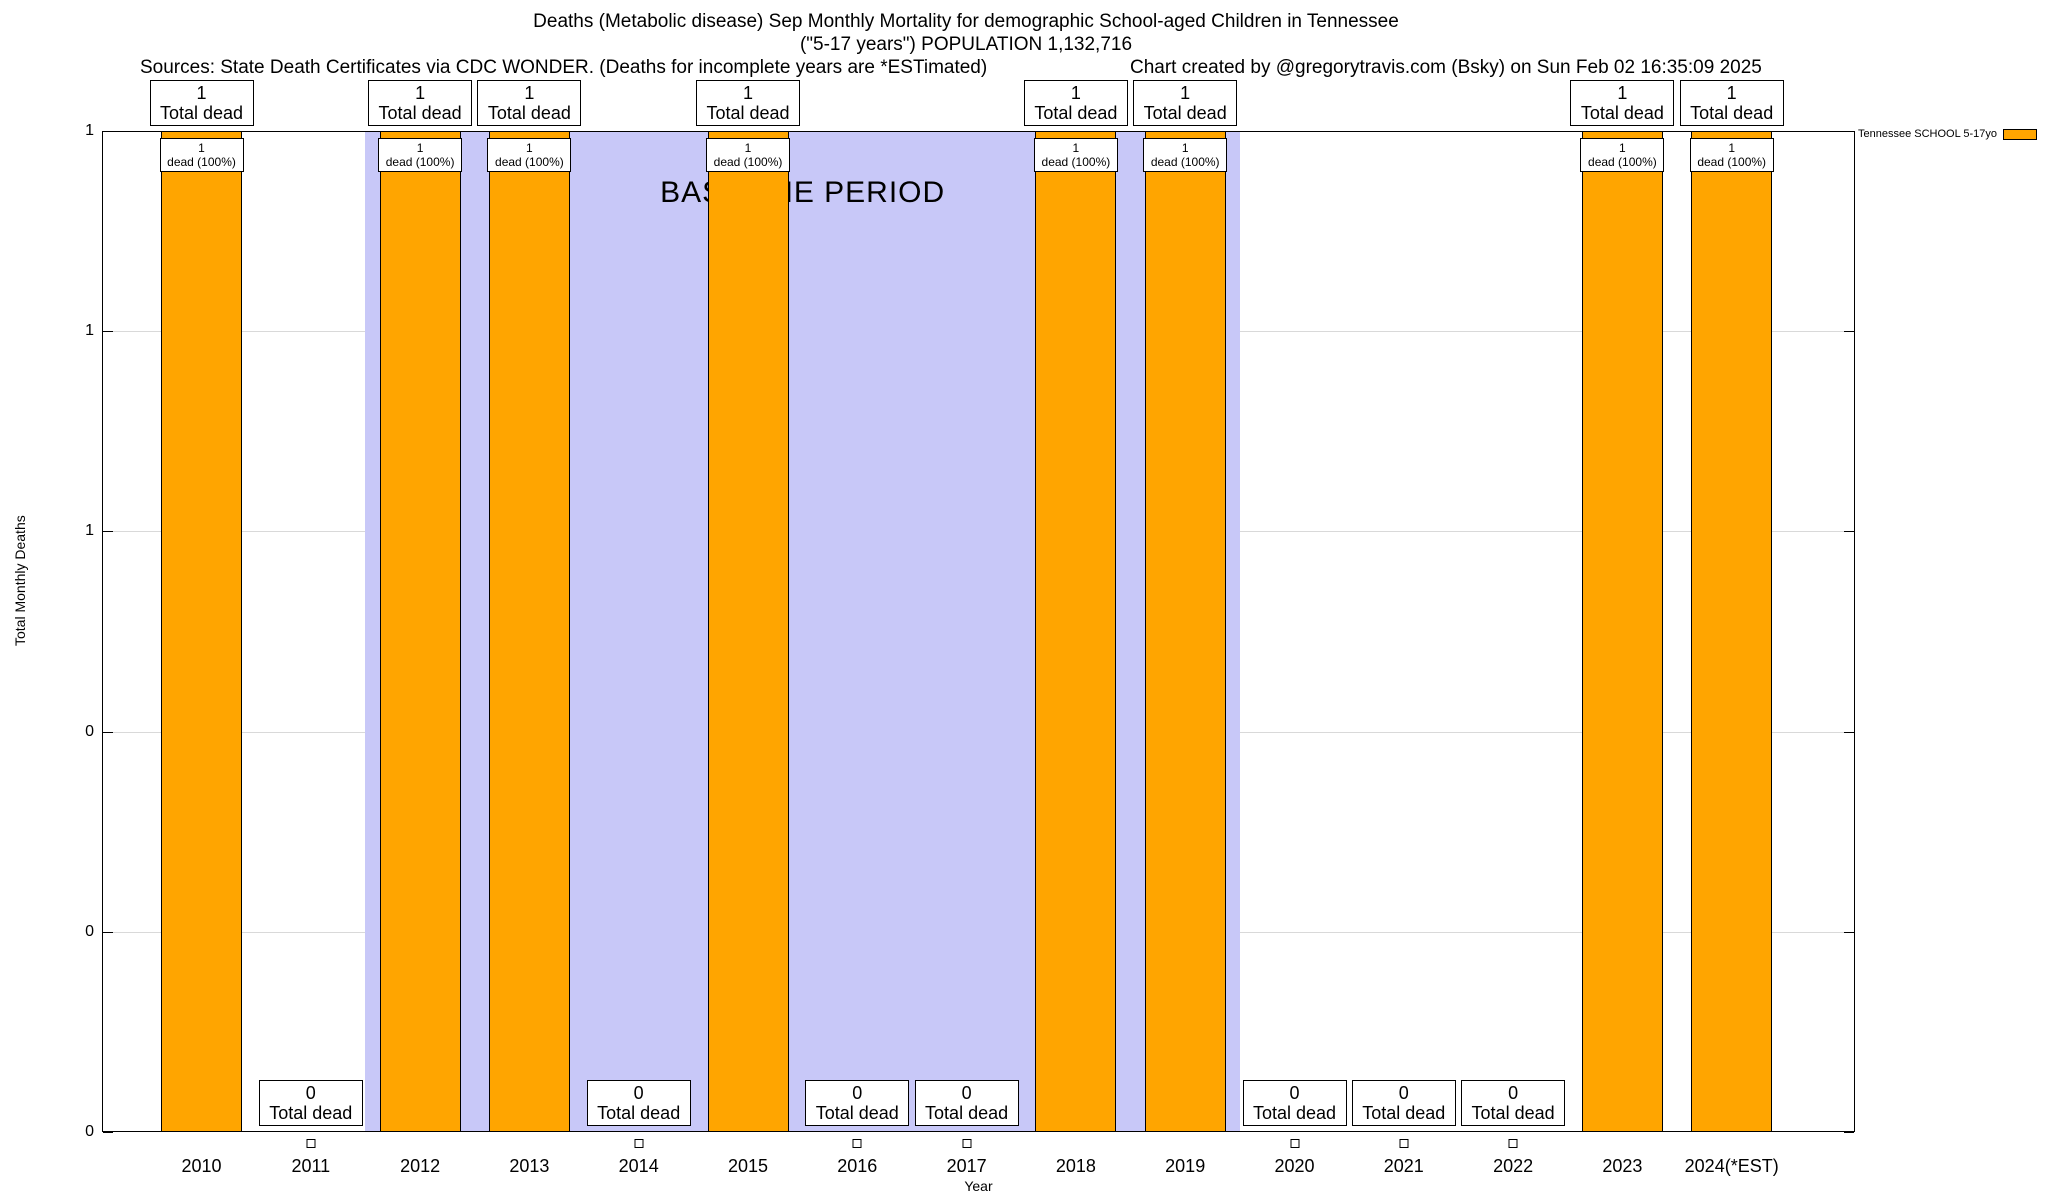 The width and height of the screenshot is (2048, 1200). What do you see at coordinates (967, 1143) in the screenshot?
I see `zero-marker-2017` at bounding box center [967, 1143].